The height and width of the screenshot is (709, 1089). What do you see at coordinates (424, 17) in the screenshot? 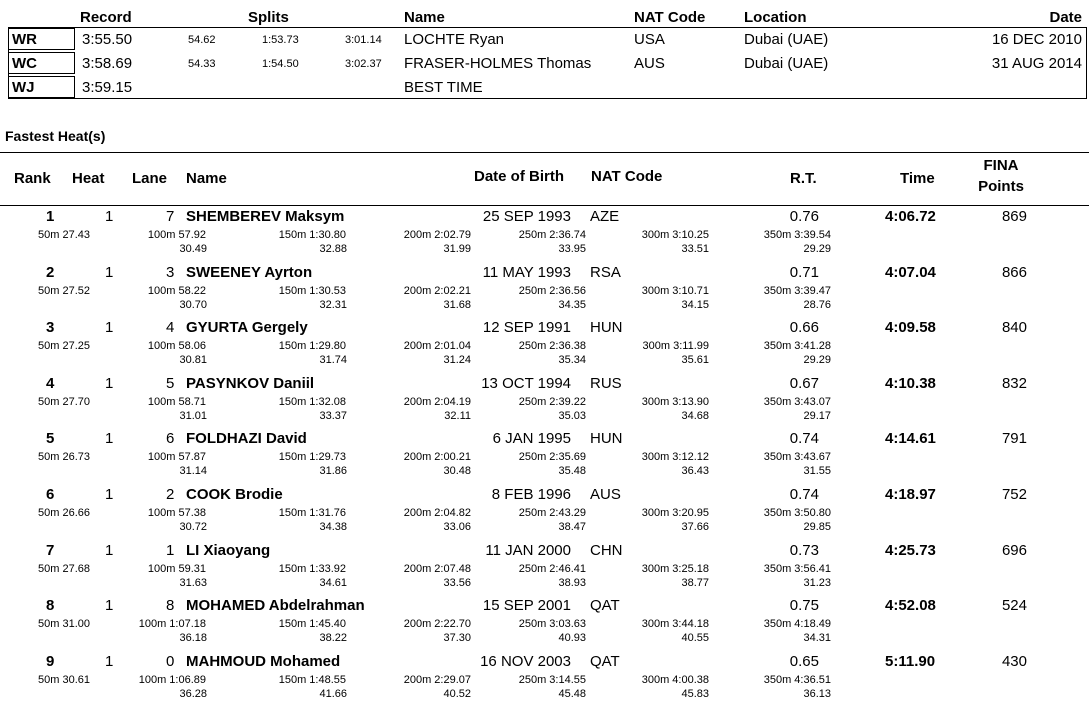
I see `records-header-name: Name` at bounding box center [424, 17].